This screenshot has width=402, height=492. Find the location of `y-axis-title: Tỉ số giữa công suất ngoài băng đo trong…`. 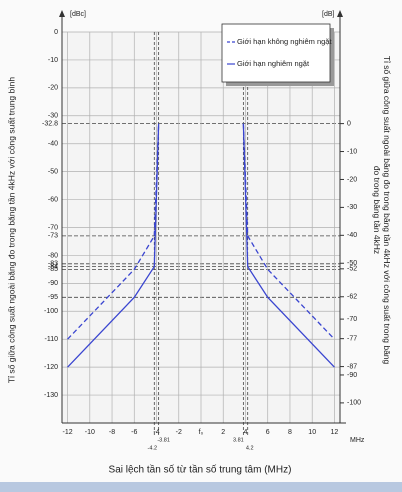

y-axis-title: Tỉ số giữa công suất ngoài băng đo trong… is located at coordinates (11, 230).